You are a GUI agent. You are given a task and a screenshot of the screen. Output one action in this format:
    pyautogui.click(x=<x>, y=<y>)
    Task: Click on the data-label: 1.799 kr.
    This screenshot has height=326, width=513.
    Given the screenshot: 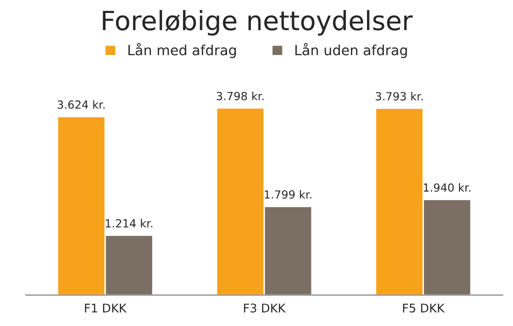 What is the action you would take?
    pyautogui.click(x=288, y=194)
    